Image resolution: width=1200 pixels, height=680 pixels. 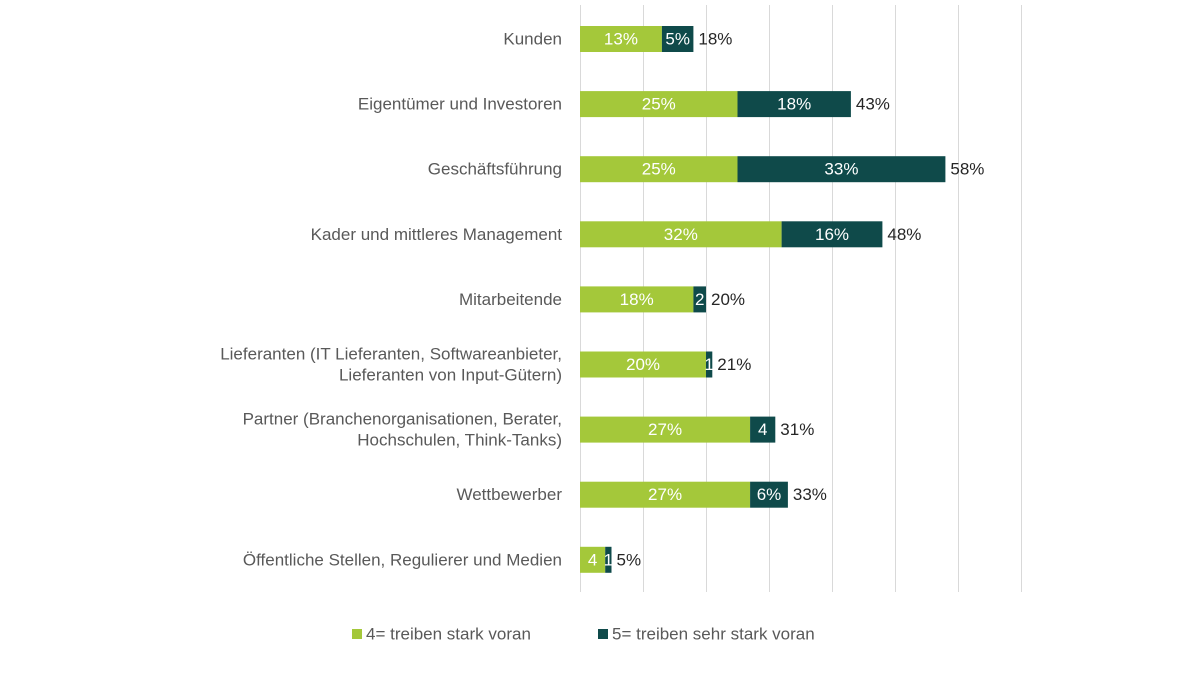 I want to click on total-value-label: 33%, so click(x=810, y=494).